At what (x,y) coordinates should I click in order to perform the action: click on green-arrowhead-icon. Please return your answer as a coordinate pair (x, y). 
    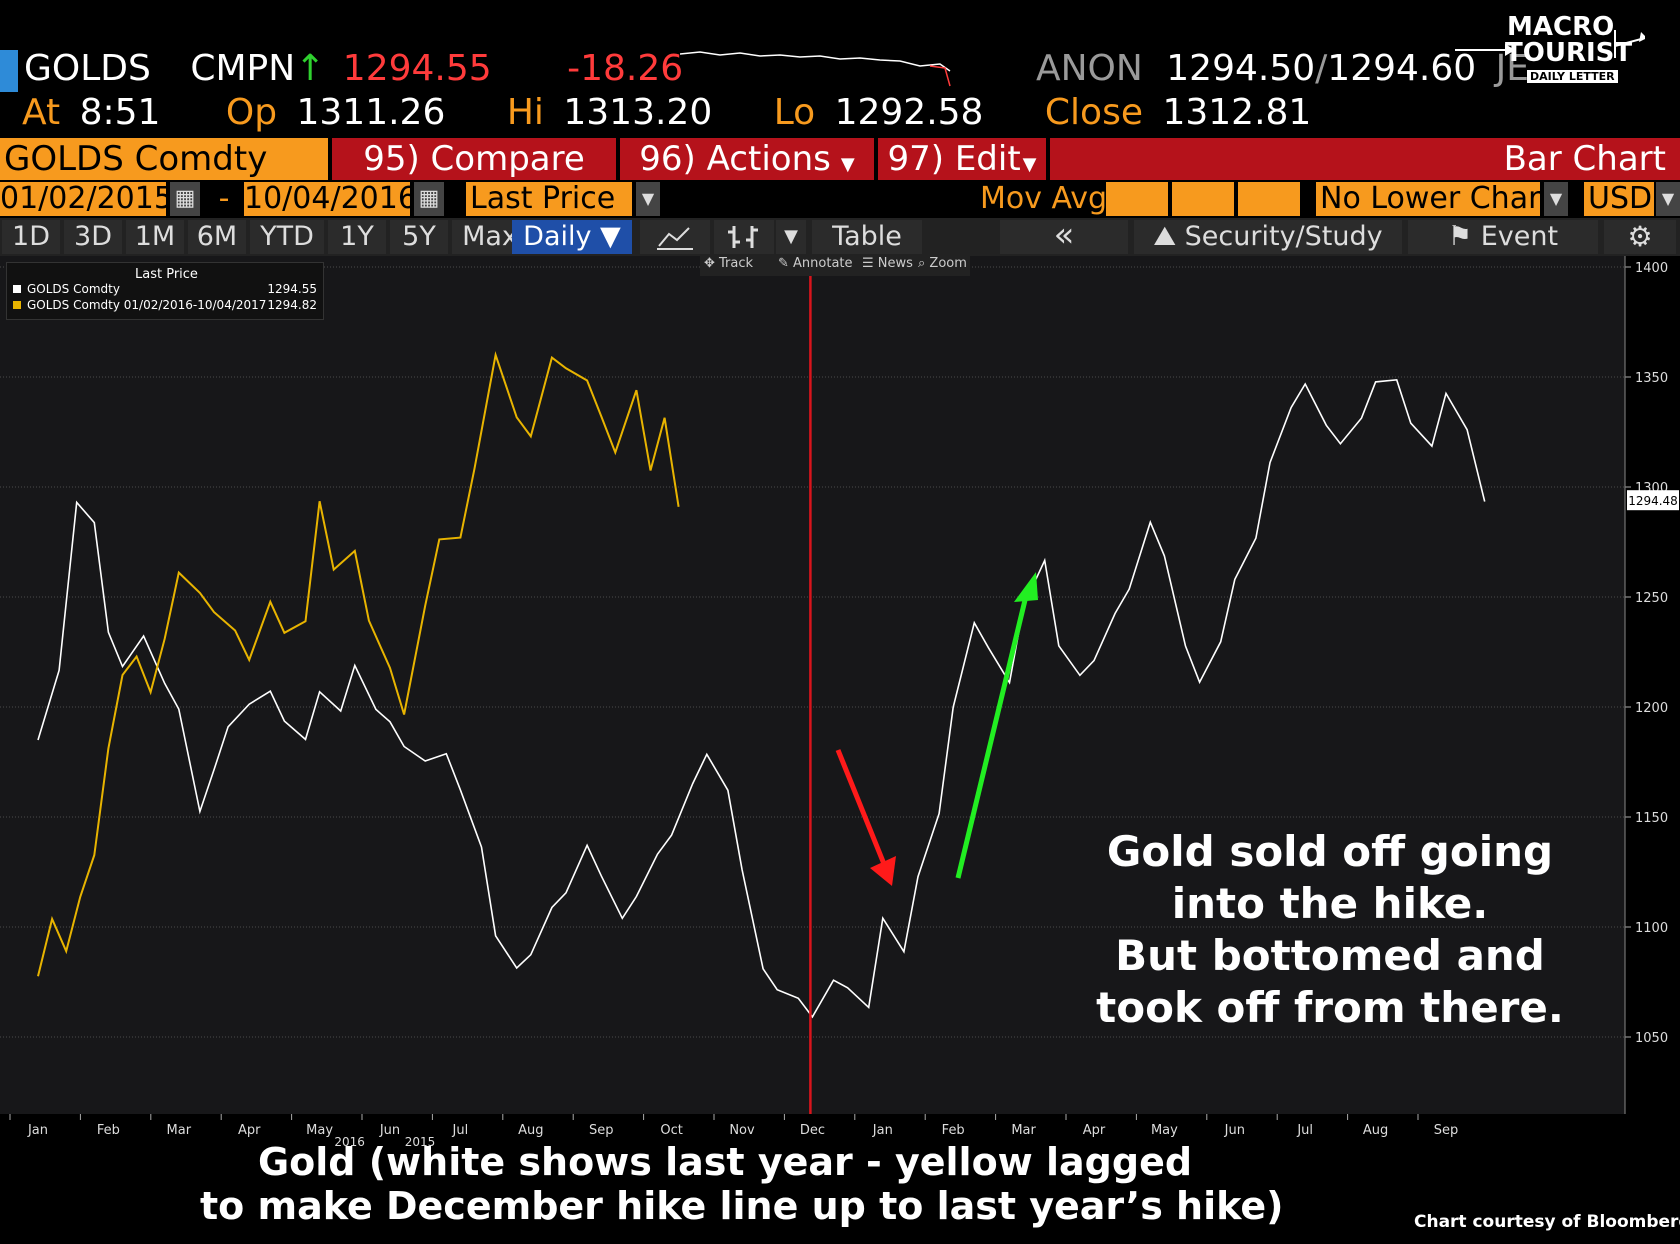
    Looking at the image, I should click on (1026, 587).